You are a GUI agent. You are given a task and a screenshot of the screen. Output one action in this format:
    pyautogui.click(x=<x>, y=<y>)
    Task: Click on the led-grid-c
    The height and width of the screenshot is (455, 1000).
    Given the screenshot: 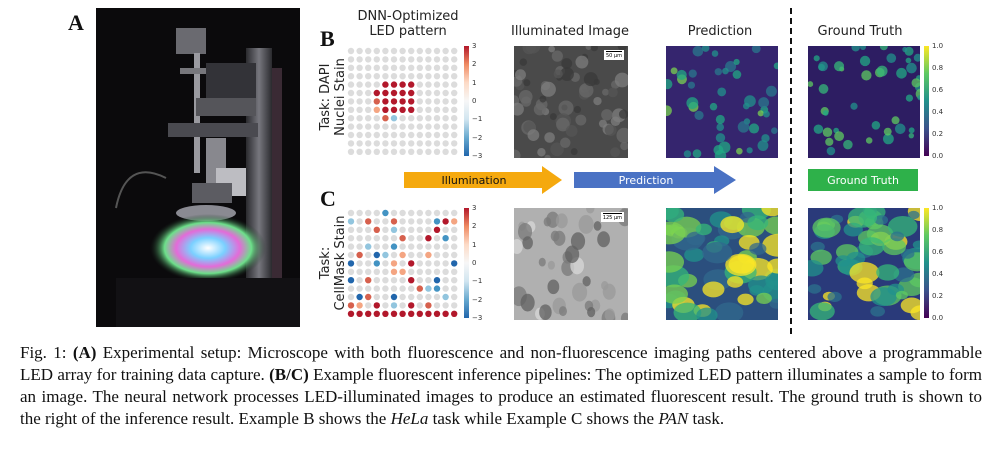 What is the action you would take?
    pyautogui.click(x=402, y=263)
    